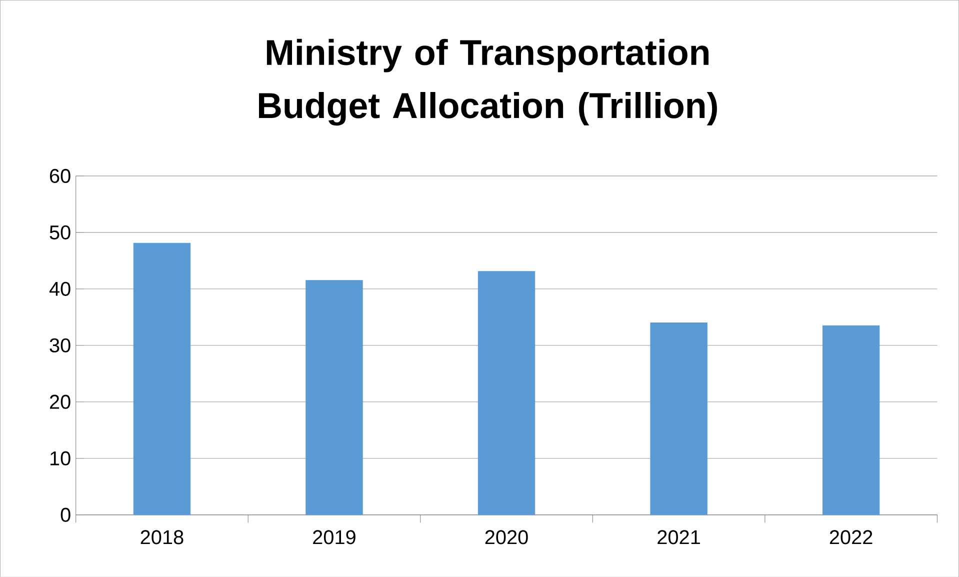  I want to click on x-tick-label: 2018, so click(162, 537).